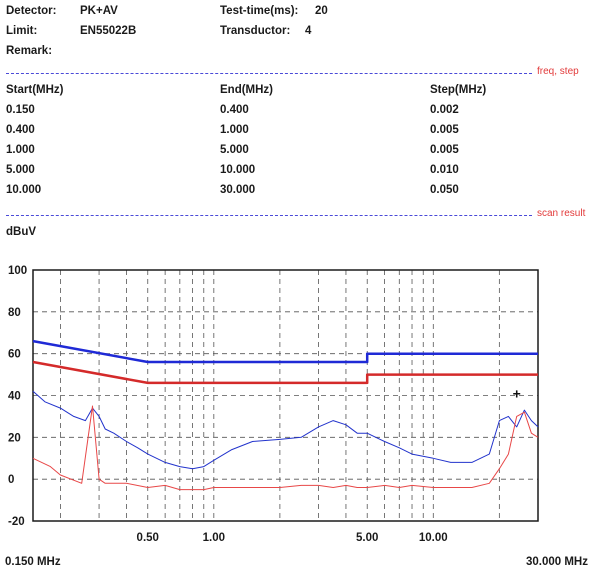  Describe the element at coordinates (266, 193) in the screenshot. I see `freq-table-row: 10.000 30.000 0.050` at that location.